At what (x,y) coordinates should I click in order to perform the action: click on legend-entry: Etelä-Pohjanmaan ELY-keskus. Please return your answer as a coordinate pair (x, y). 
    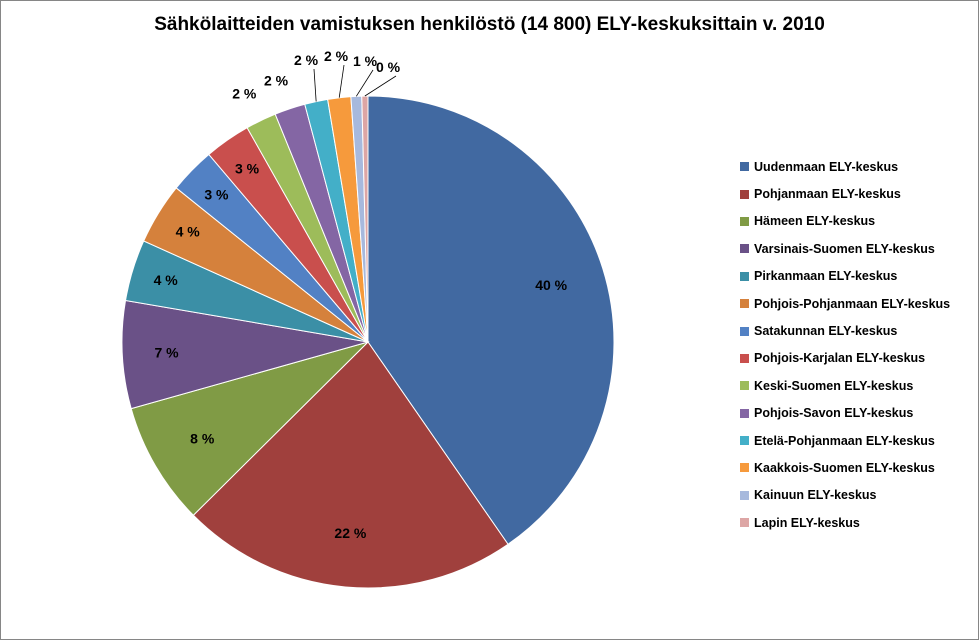
    Looking at the image, I should click on (845, 440).